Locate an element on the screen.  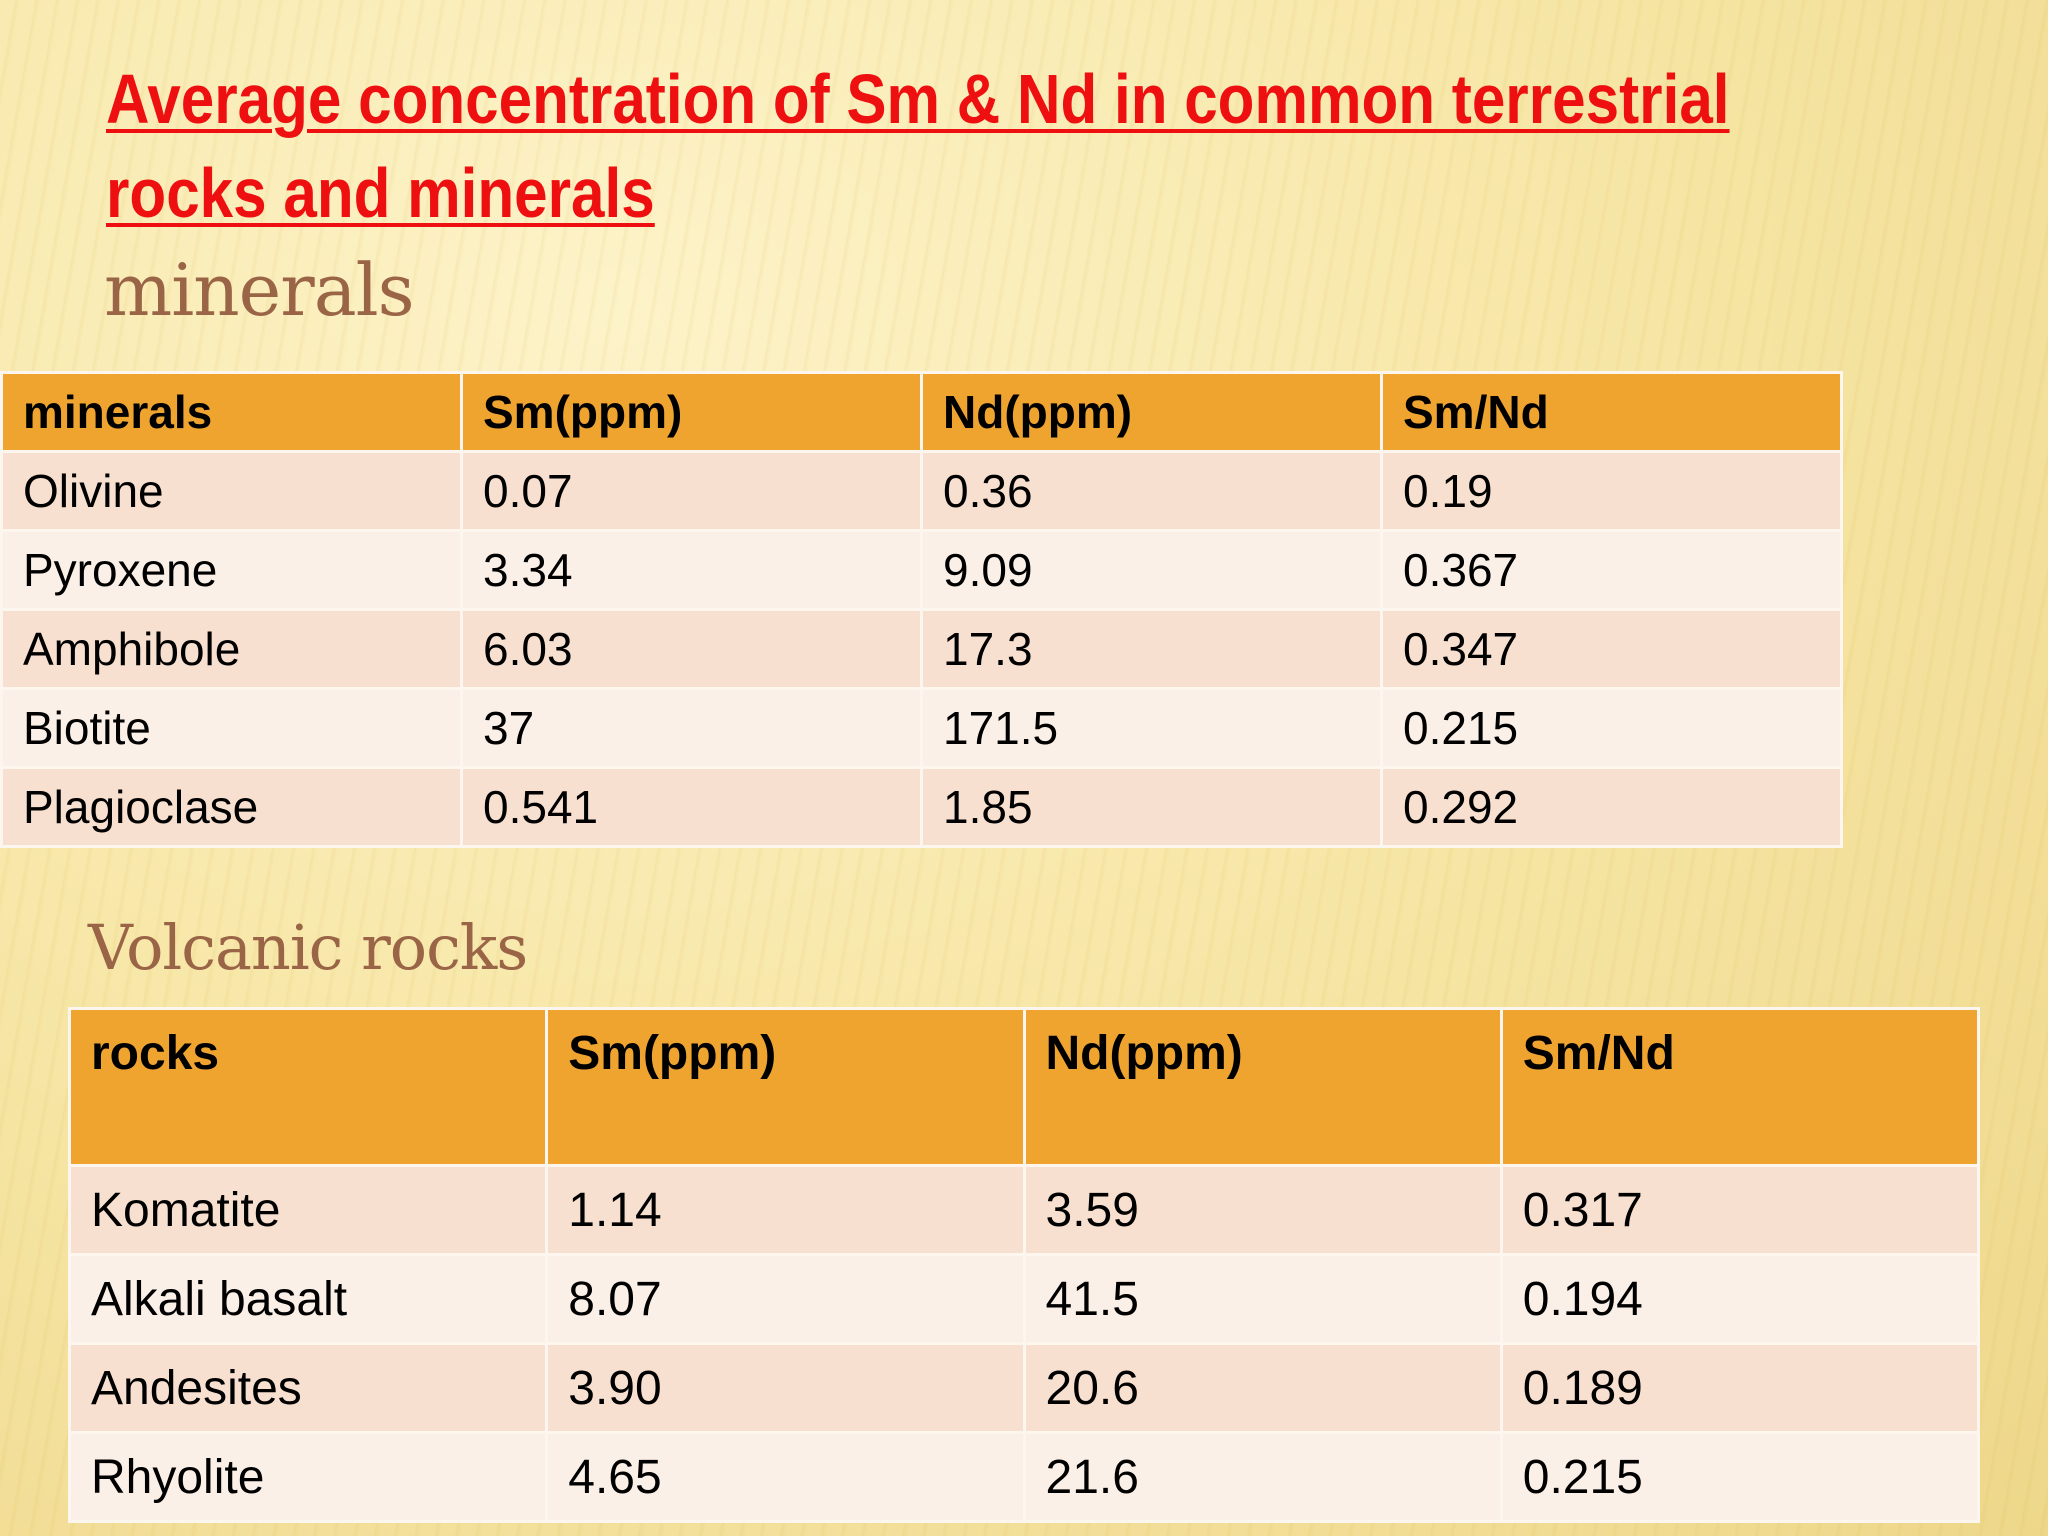
table-row: Komatite 1.14 3.59 0.317 is located at coordinates (1024, 1210).